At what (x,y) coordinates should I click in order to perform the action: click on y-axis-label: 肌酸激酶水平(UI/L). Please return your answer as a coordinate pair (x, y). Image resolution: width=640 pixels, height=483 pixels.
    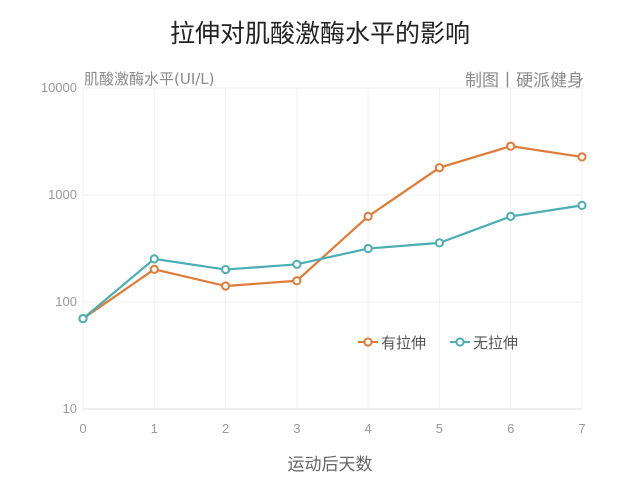
    Looking at the image, I should click on (149, 79).